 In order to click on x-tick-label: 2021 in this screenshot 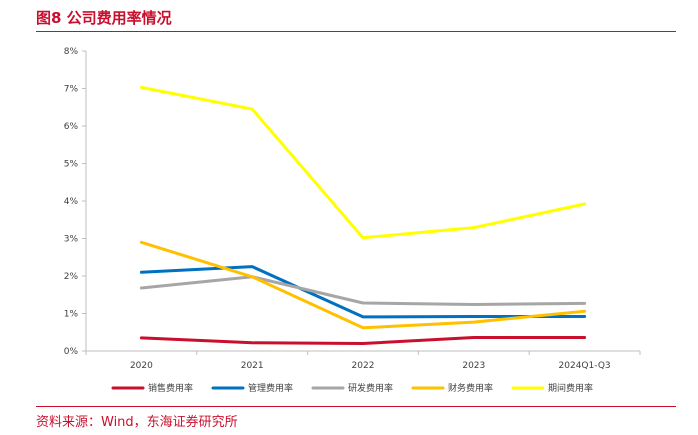, I will do `click(252, 366)`.